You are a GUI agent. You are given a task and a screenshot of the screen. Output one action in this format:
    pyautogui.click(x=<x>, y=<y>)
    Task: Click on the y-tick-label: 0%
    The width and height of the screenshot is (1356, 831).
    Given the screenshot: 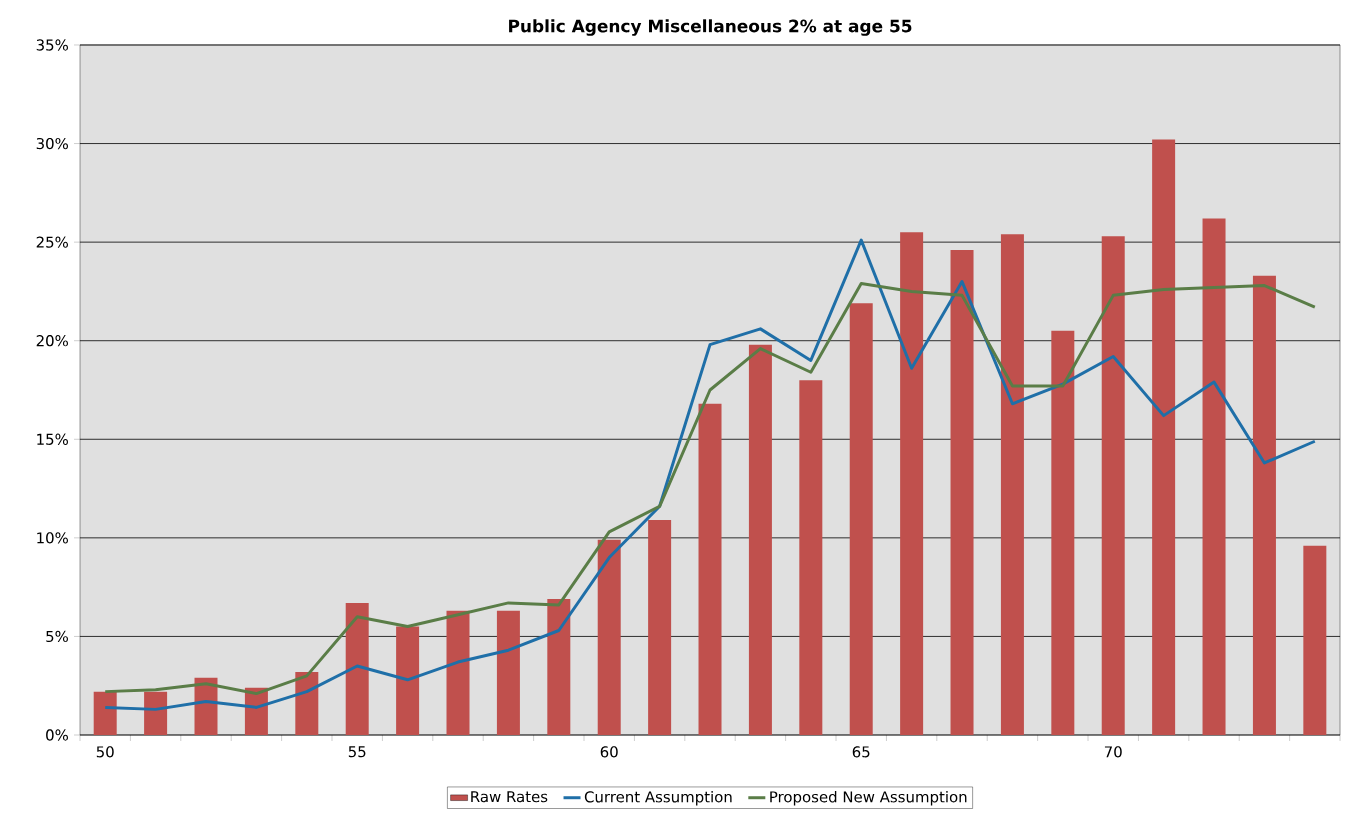 What is the action you would take?
    pyautogui.click(x=57, y=735)
    